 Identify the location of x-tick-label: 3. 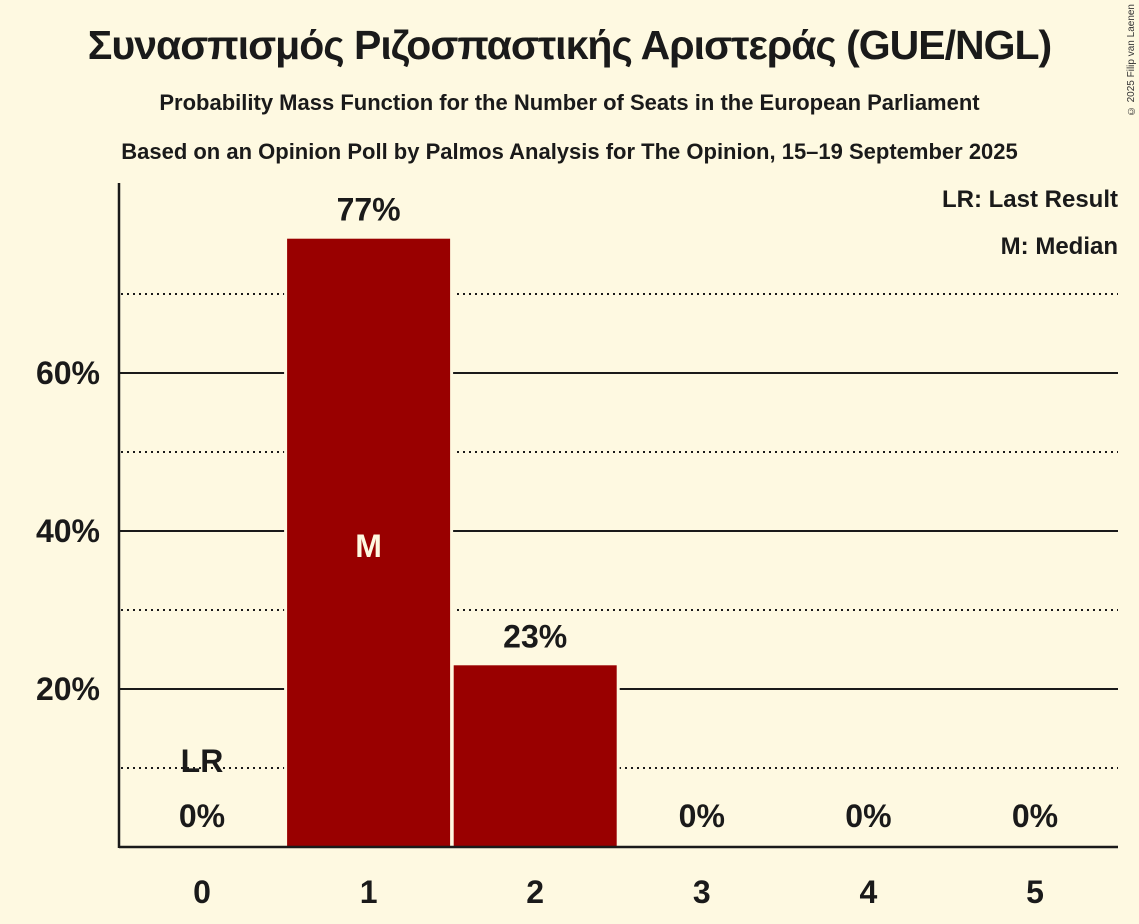
(702, 892).